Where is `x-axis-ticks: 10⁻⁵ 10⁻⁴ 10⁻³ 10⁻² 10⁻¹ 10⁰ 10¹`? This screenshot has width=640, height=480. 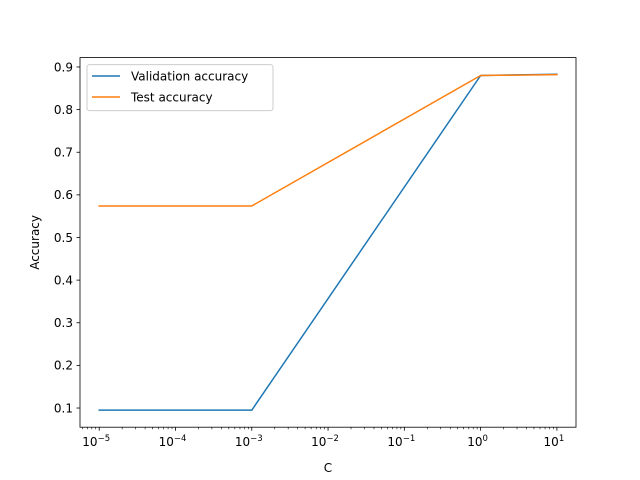 x-axis-ticks: 10⁻⁵ 10⁻⁴ 10⁻³ 10⁻² 10⁻¹ 10⁰ 10¹ is located at coordinates (323, 438).